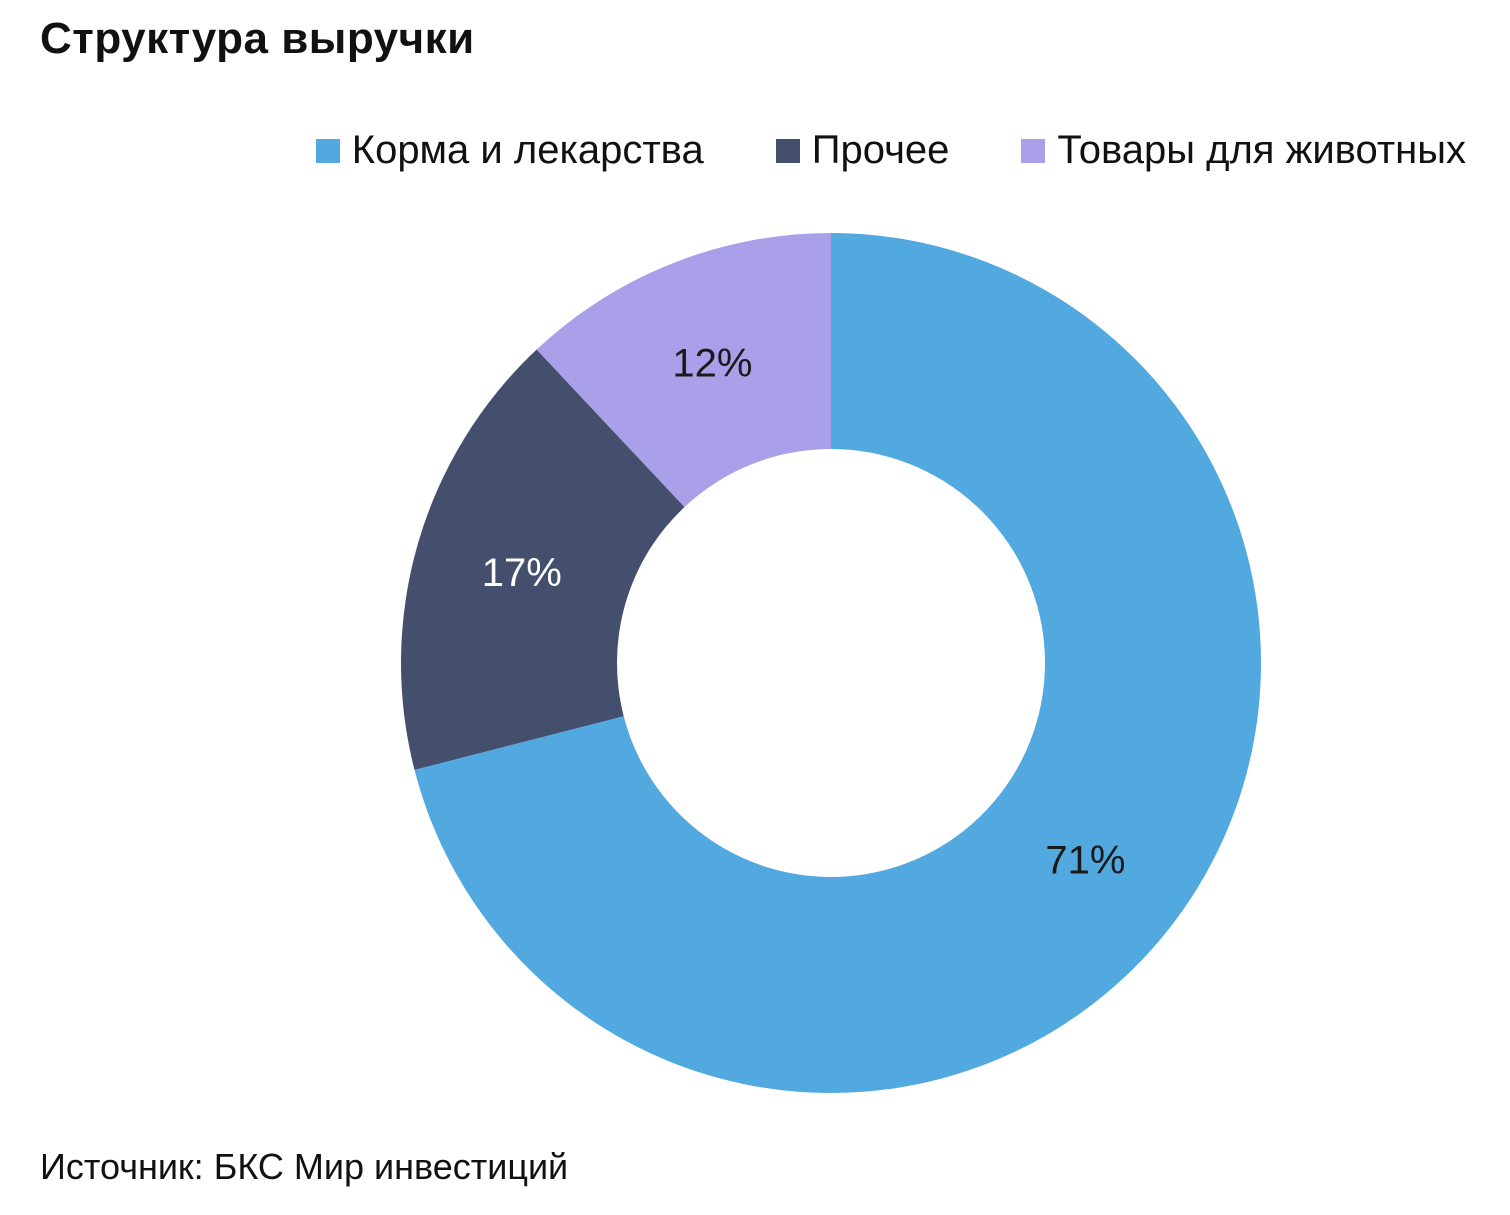 The image size is (1510, 1215). I want to click on legend-label-other: Прочее, so click(880, 150).